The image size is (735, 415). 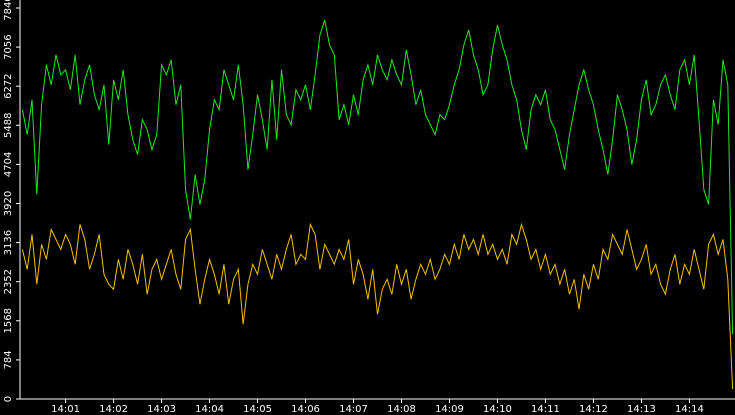 I want to click on y-tick-label: 5488, so click(x=8, y=125).